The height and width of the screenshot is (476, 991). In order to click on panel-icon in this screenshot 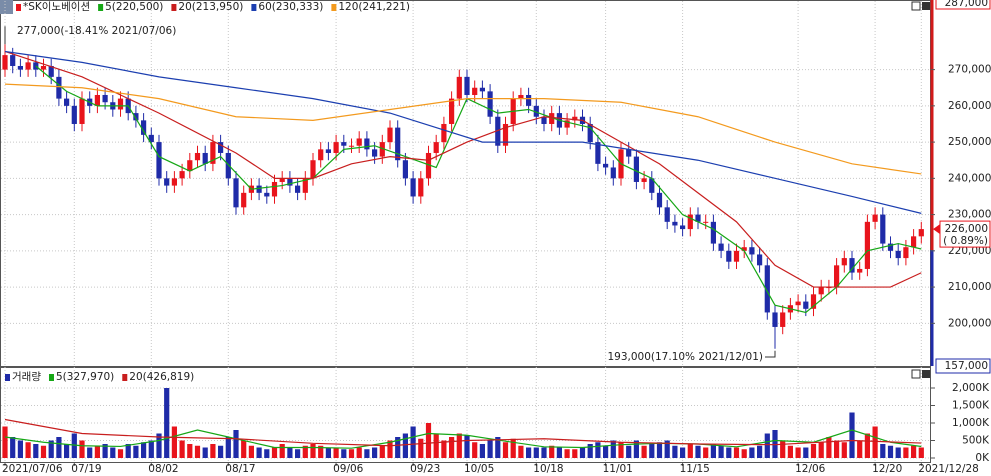, I will do `click(6, 7)`.